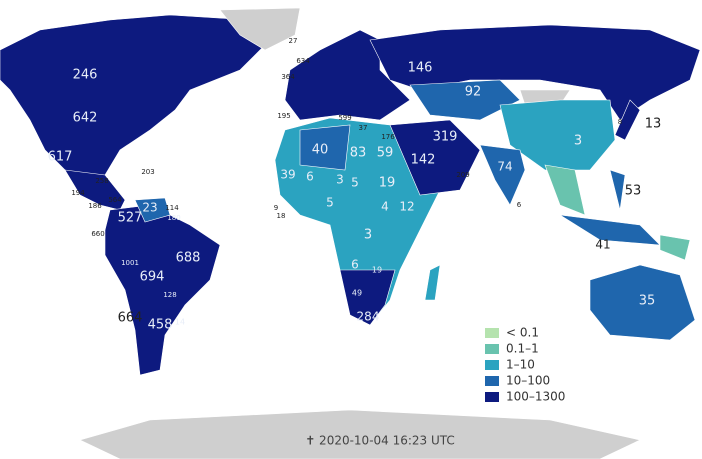 The image size is (702, 459). Describe the element at coordinates (78, 193) in the screenshot. I see `country-label: 194` at that location.